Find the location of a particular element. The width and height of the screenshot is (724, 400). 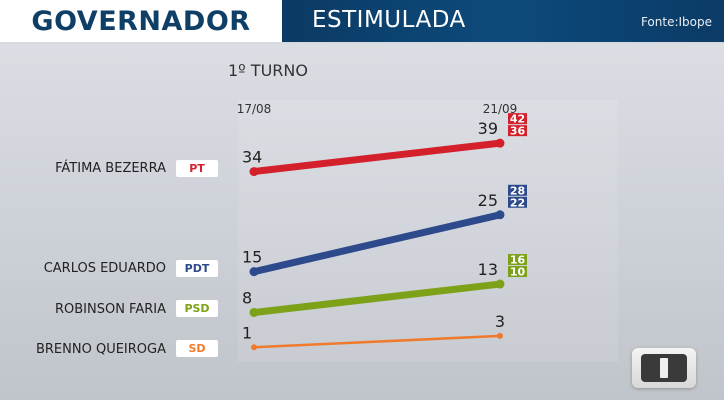

party-badge: SD is located at coordinates (197, 349).